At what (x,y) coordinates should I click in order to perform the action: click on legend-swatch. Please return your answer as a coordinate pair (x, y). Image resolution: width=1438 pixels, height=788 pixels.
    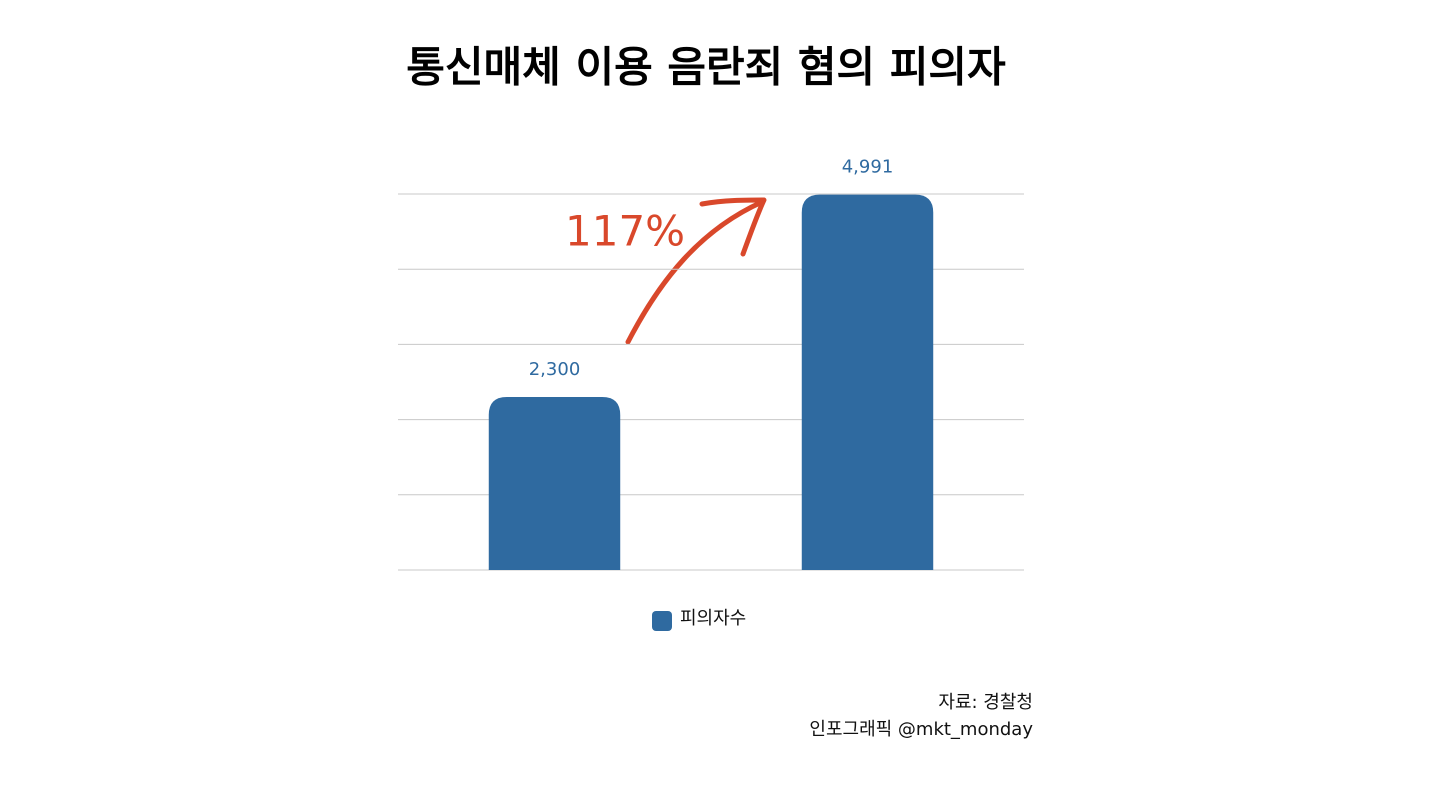
    Looking at the image, I should click on (662, 621).